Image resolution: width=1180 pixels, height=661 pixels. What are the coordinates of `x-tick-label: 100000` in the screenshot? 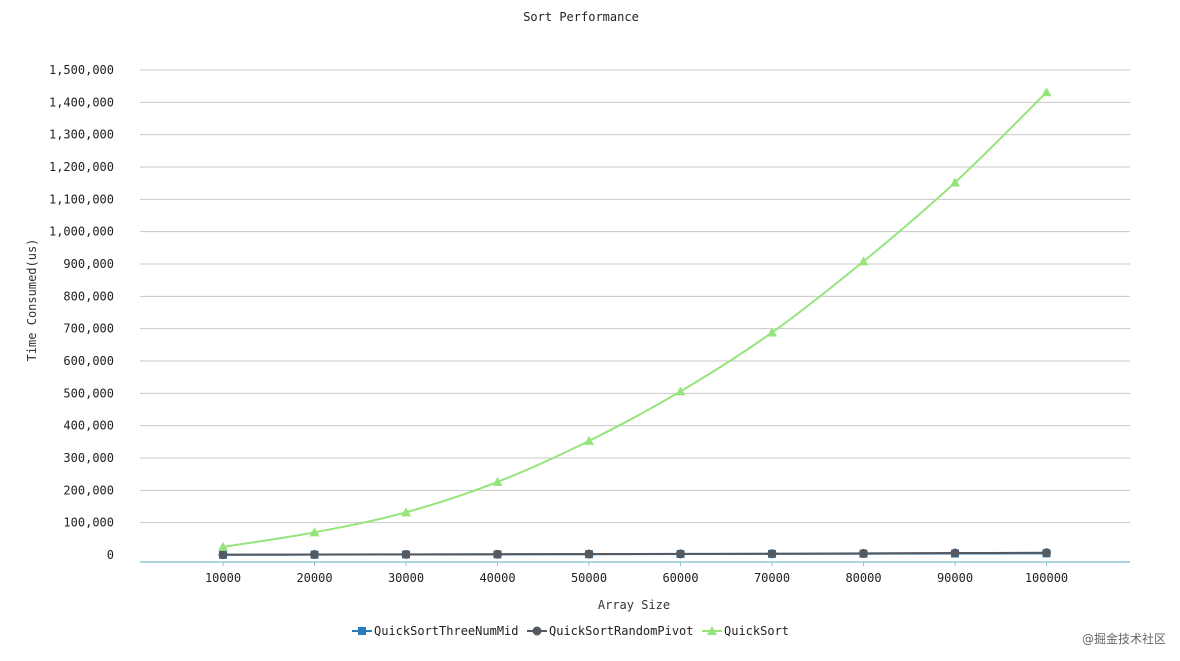 It's located at (1046, 578).